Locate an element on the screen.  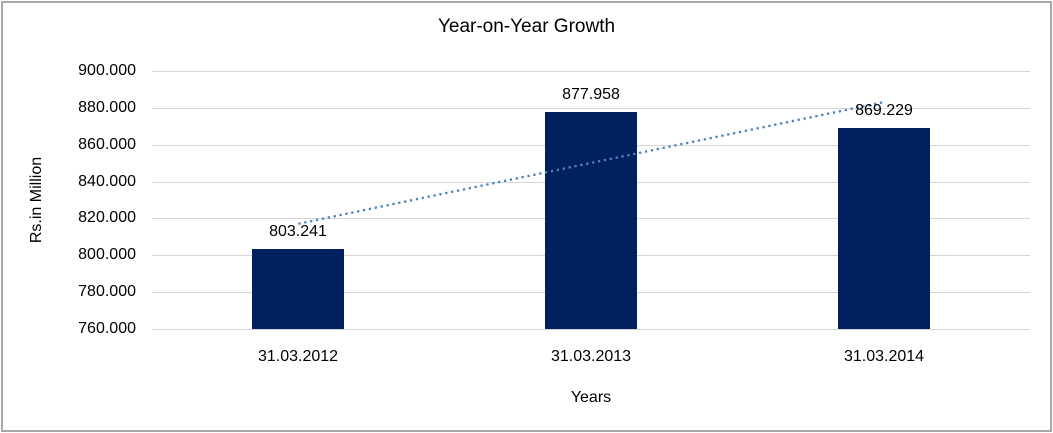
bar-value-label: 803.241 is located at coordinates (298, 231).